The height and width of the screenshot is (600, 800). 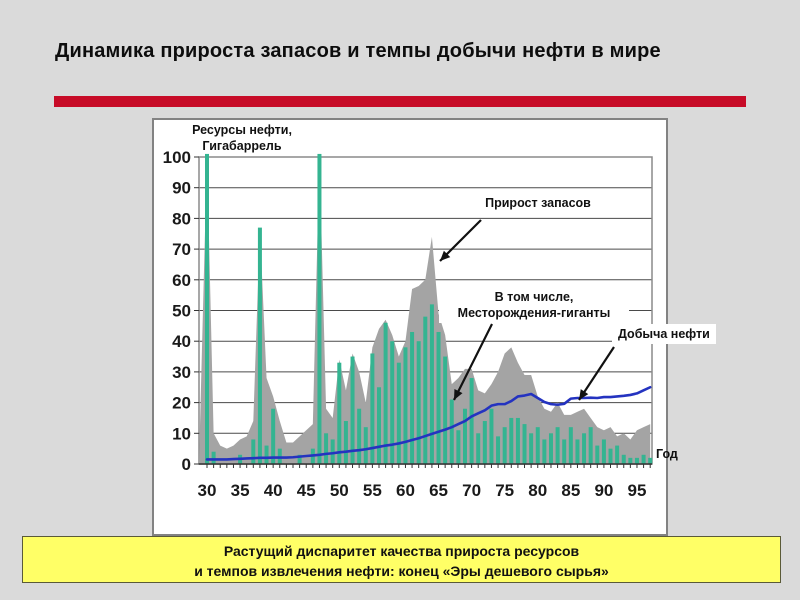 What do you see at coordinates (372, 490) in the screenshot?
I see `svg-text: 55` at bounding box center [372, 490].